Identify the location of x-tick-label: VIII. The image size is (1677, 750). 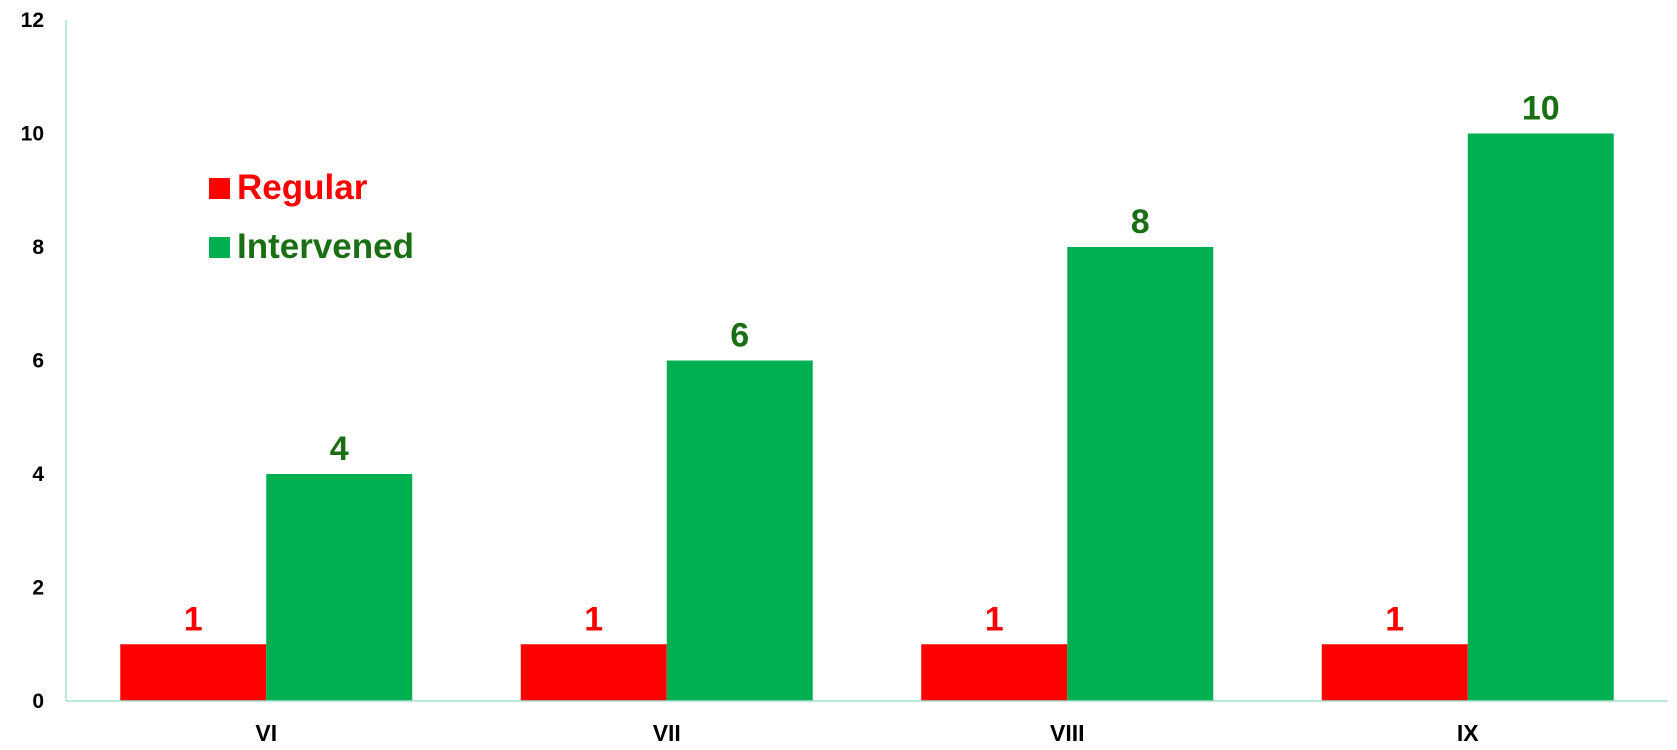
(1067, 732).